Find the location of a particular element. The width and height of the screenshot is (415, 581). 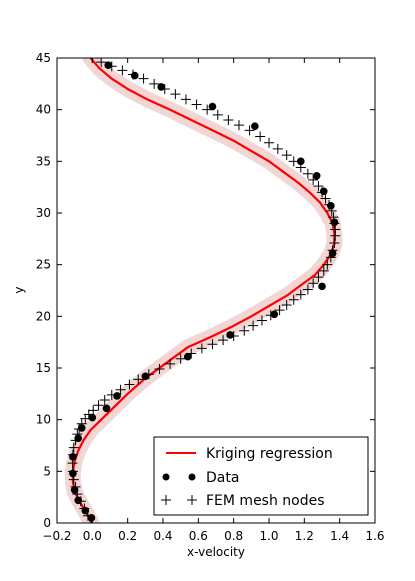

x-axis-label: x-velocity is located at coordinates (216, 552).